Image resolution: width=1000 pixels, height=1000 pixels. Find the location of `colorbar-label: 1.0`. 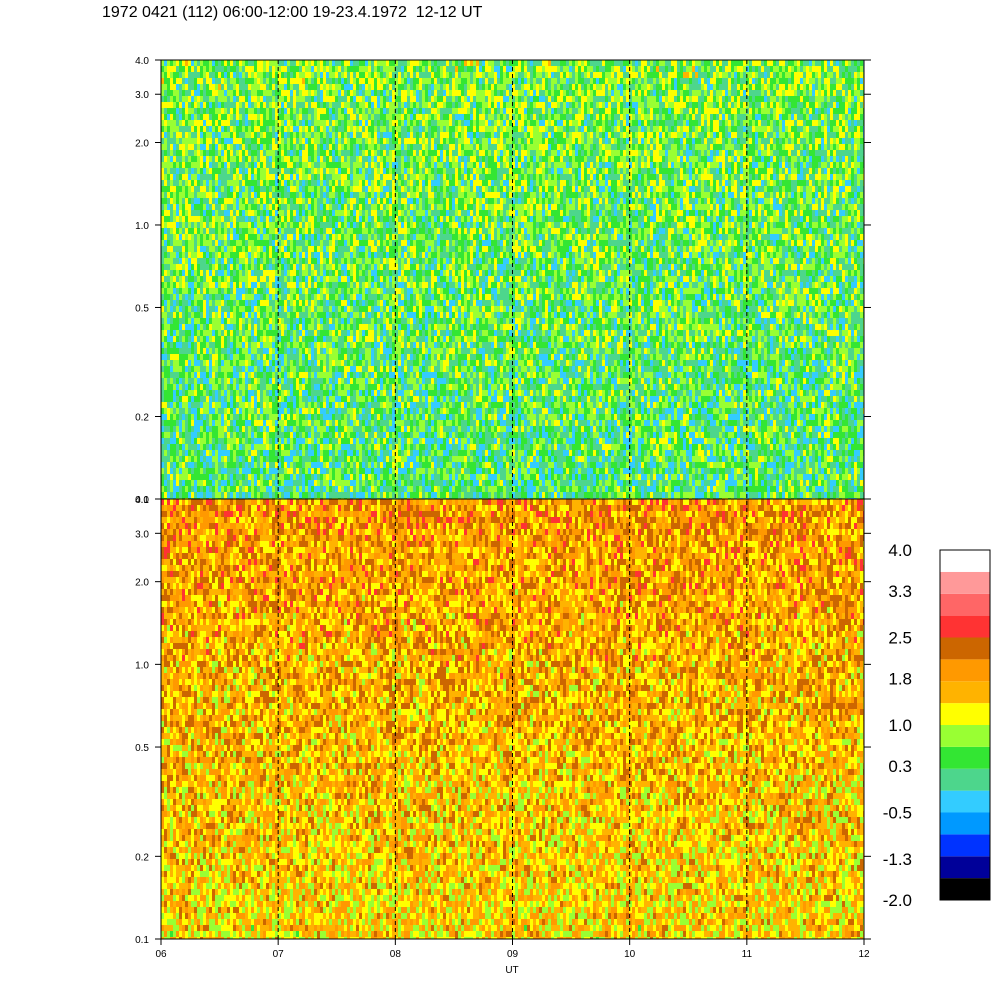

colorbar-label: 1.0 is located at coordinates (900, 725).